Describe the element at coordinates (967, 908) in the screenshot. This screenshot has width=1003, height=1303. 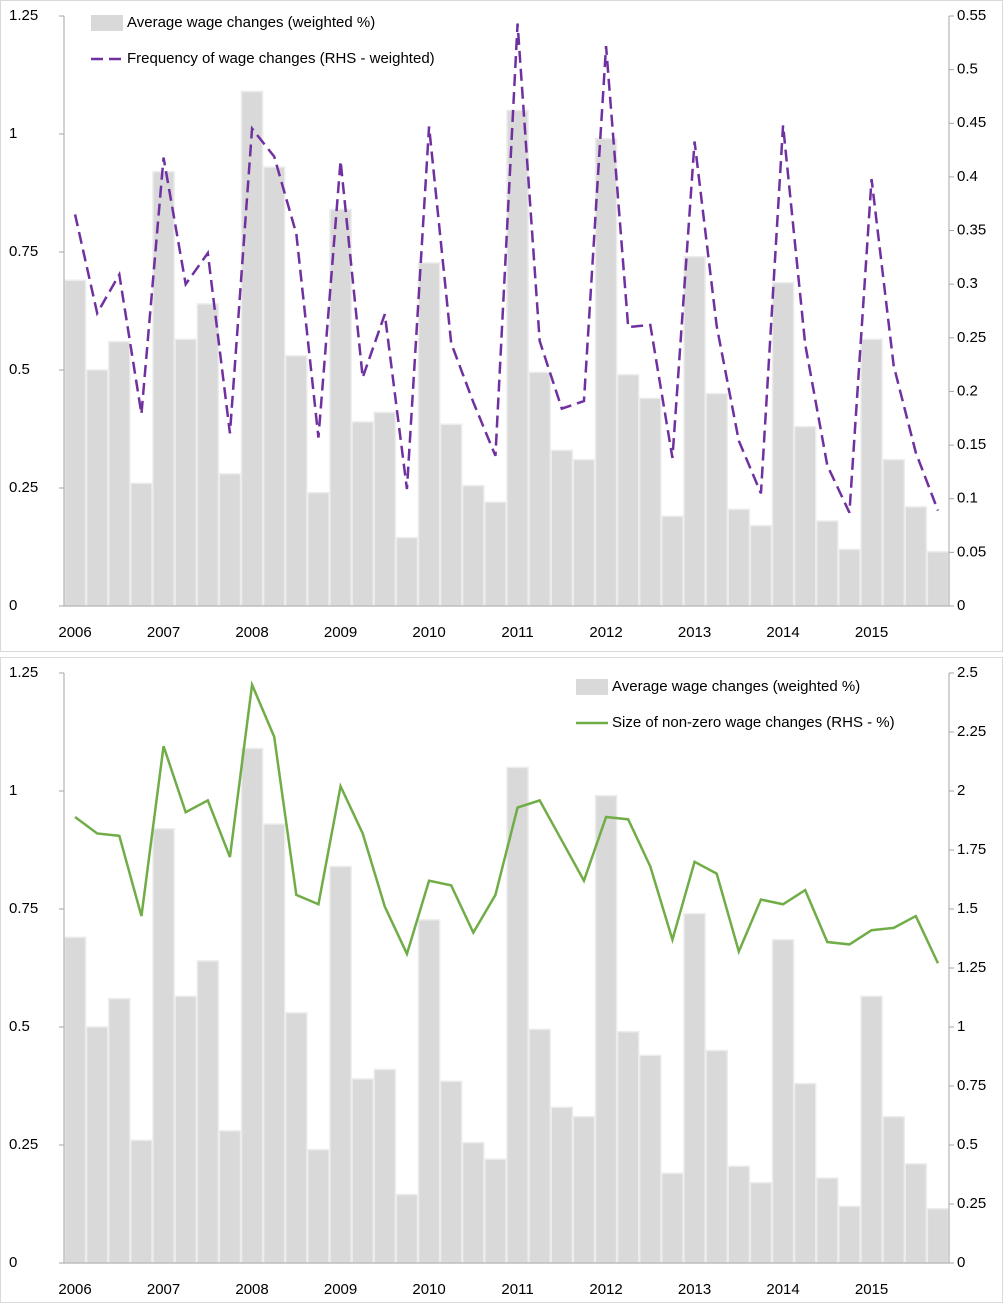
I see `y2-tick-label: 1.5` at that location.